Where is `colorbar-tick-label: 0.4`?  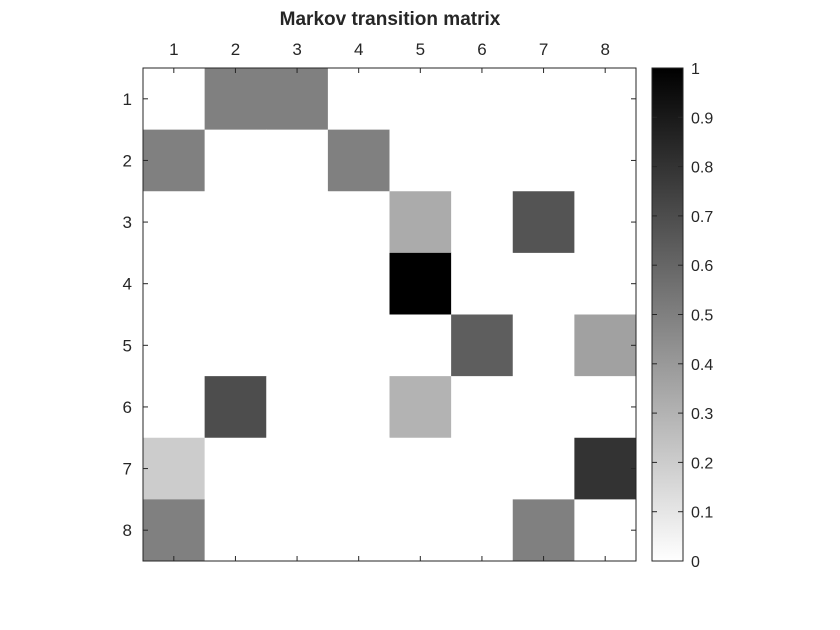 colorbar-tick-label: 0.4 is located at coordinates (702, 365).